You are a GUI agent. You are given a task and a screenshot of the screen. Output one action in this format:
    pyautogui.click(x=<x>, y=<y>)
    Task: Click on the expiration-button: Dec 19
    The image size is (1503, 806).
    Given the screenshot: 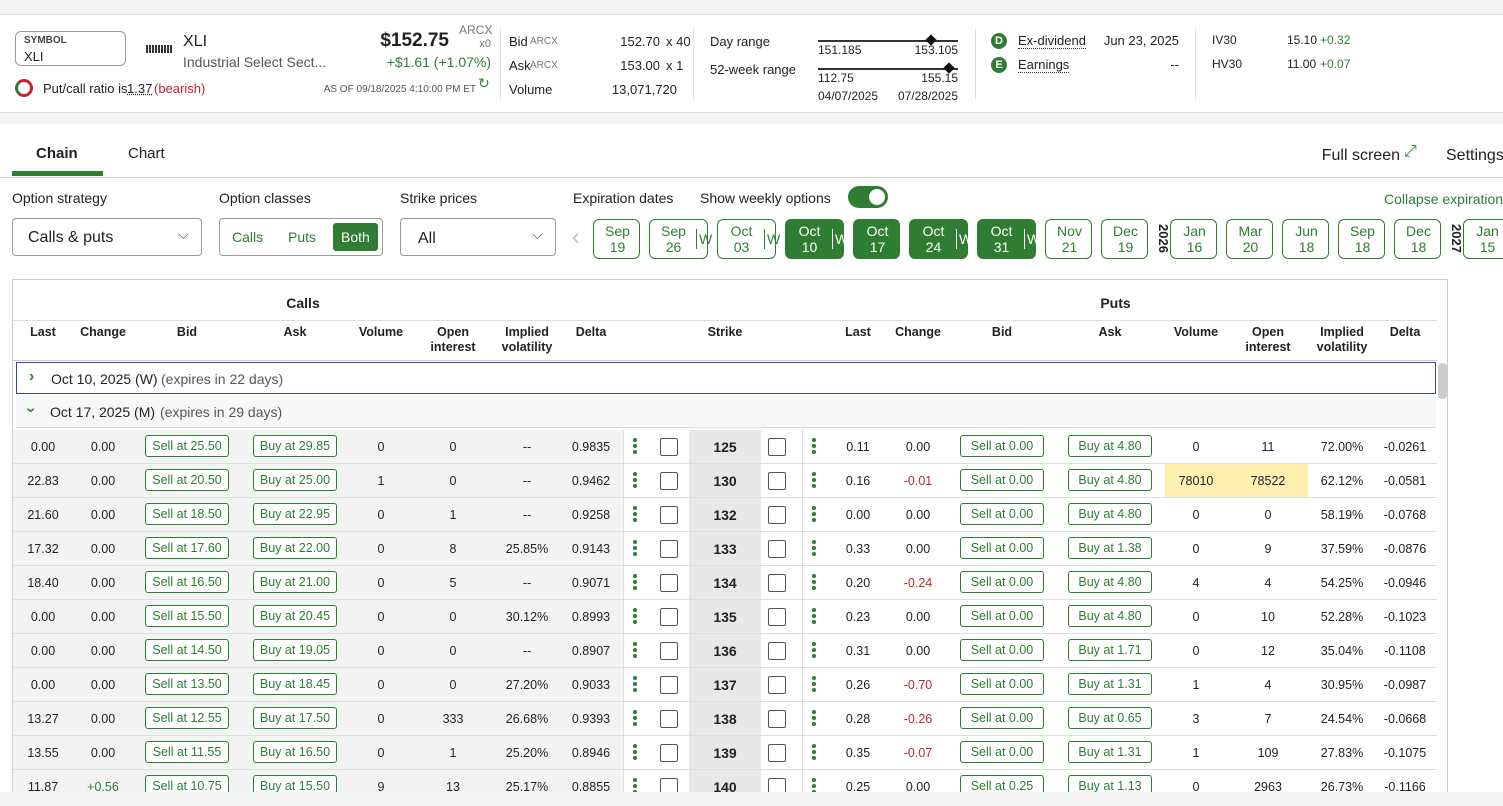 What is the action you would take?
    pyautogui.click(x=1124, y=239)
    